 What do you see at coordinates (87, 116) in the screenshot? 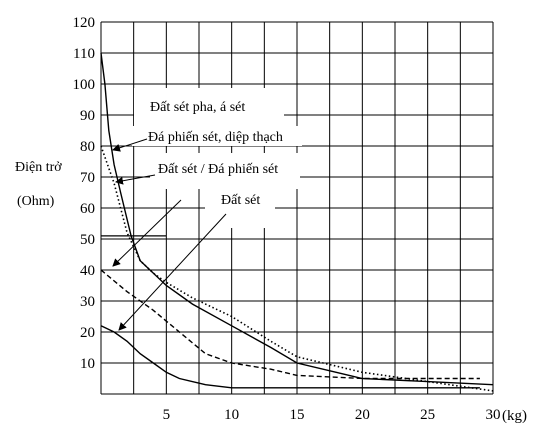
I see `y-tick-label: 90` at bounding box center [87, 116].